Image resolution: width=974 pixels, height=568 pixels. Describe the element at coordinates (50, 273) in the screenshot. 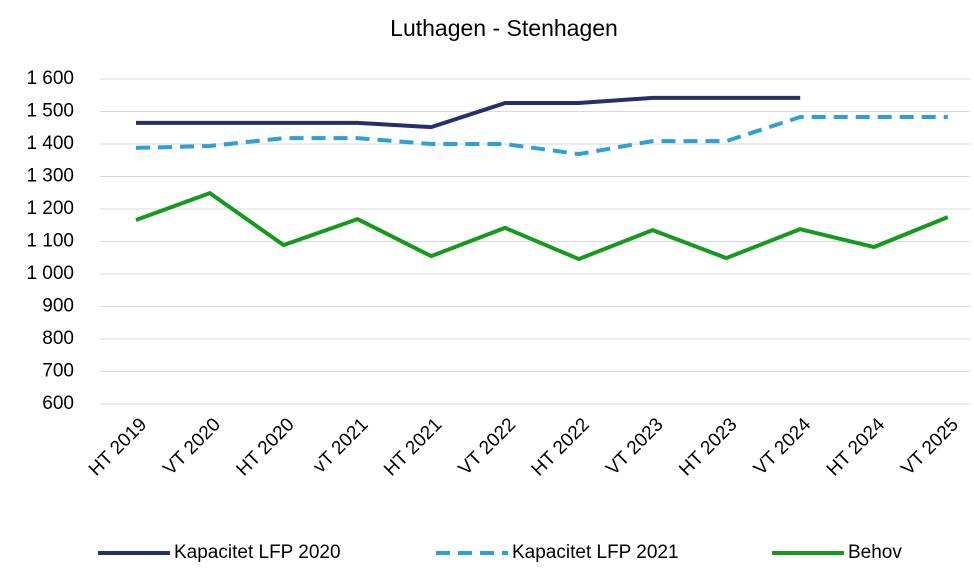

I see `y-tick-label: 1 000` at that location.